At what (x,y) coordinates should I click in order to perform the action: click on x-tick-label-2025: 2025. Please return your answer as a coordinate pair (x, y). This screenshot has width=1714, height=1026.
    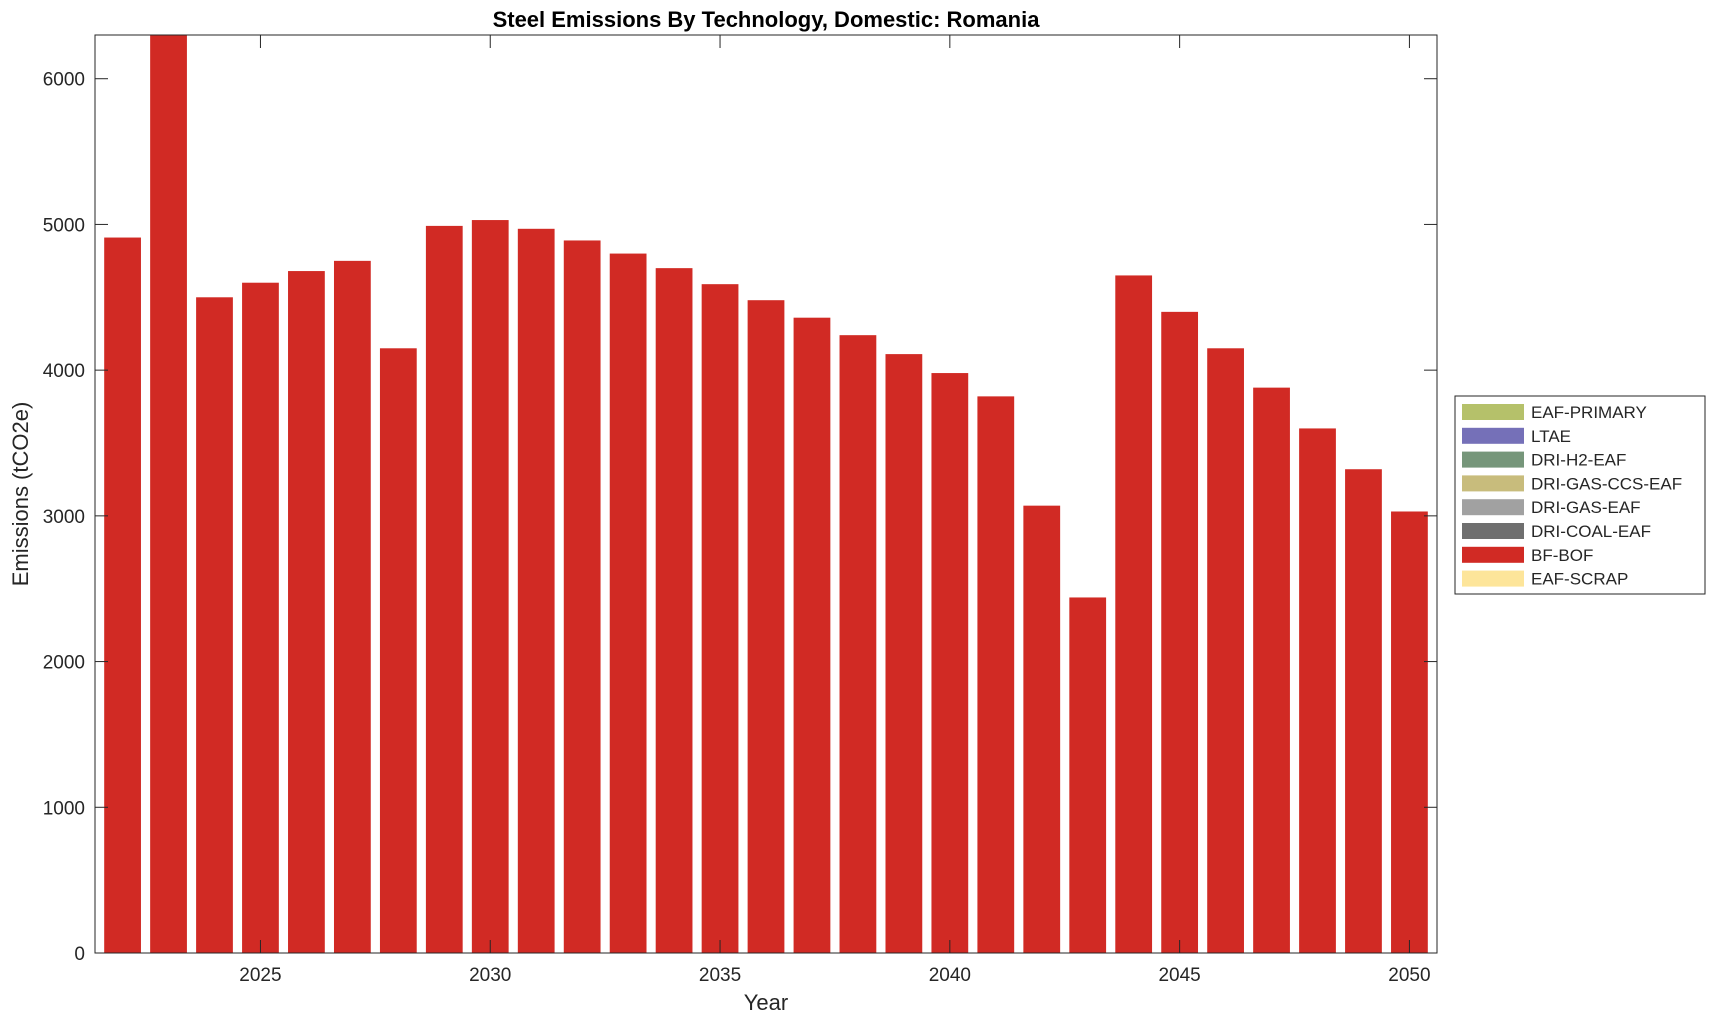
    Looking at the image, I should click on (260, 975).